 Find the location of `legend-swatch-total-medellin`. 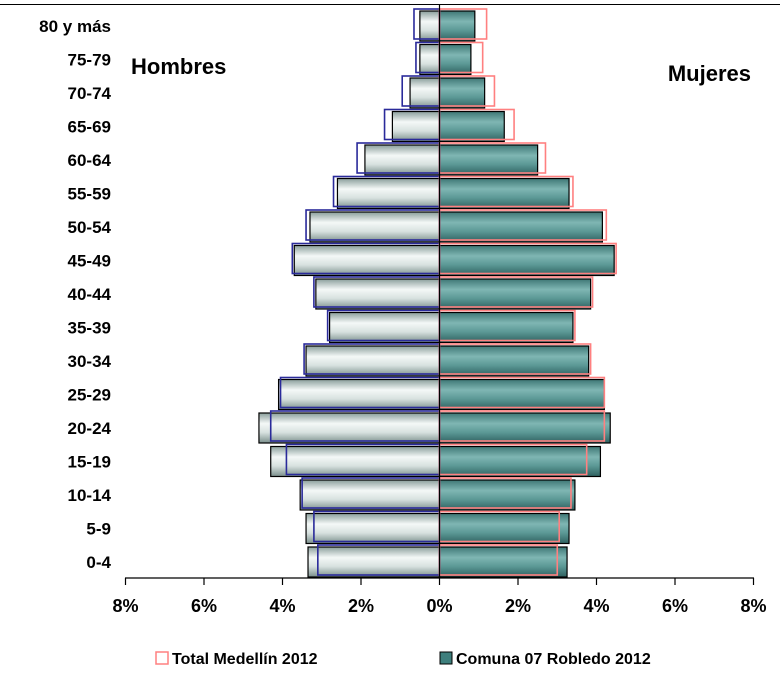

legend-swatch-total-medellin is located at coordinates (162, 658).